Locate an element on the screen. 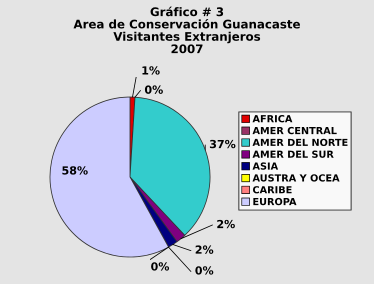 The width and height of the screenshot is (374, 284). legend-label: AMER DEL NORTE is located at coordinates (300, 142).